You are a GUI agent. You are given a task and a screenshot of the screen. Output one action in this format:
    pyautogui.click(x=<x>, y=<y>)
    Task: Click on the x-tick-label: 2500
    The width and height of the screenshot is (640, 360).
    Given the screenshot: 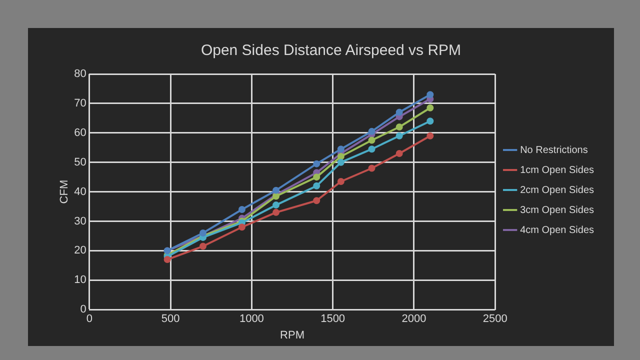 What is the action you would take?
    pyautogui.click(x=495, y=319)
    